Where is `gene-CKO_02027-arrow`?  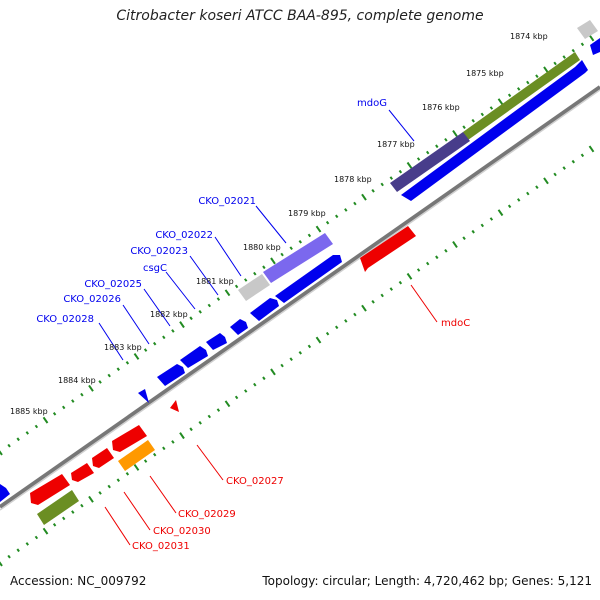 gene-CKO_02027-arrow is located at coordinates (174, 406).